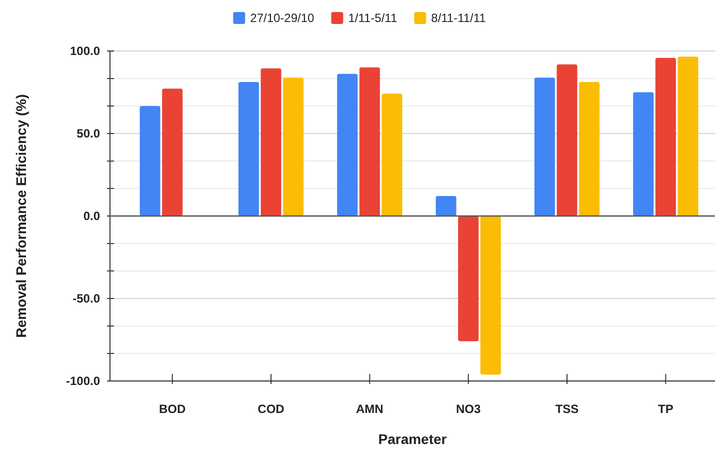 This screenshot has width=719, height=451. What do you see at coordinates (86, 298) in the screenshot?
I see `y-tick-label: -50.0` at bounding box center [86, 298].